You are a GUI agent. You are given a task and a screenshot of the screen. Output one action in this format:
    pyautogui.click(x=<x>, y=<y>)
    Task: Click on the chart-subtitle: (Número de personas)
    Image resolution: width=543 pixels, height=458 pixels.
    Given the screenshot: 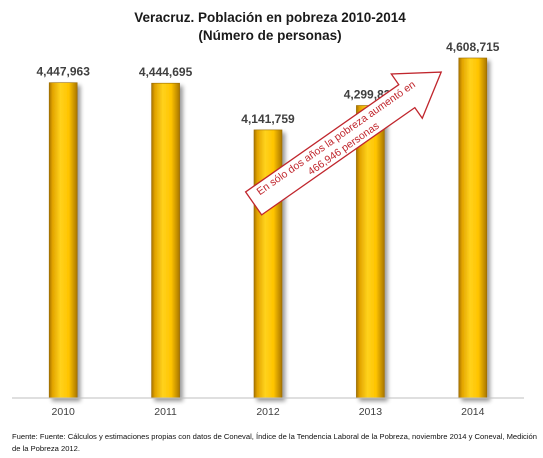 What is the action you would take?
    pyautogui.click(x=269, y=35)
    